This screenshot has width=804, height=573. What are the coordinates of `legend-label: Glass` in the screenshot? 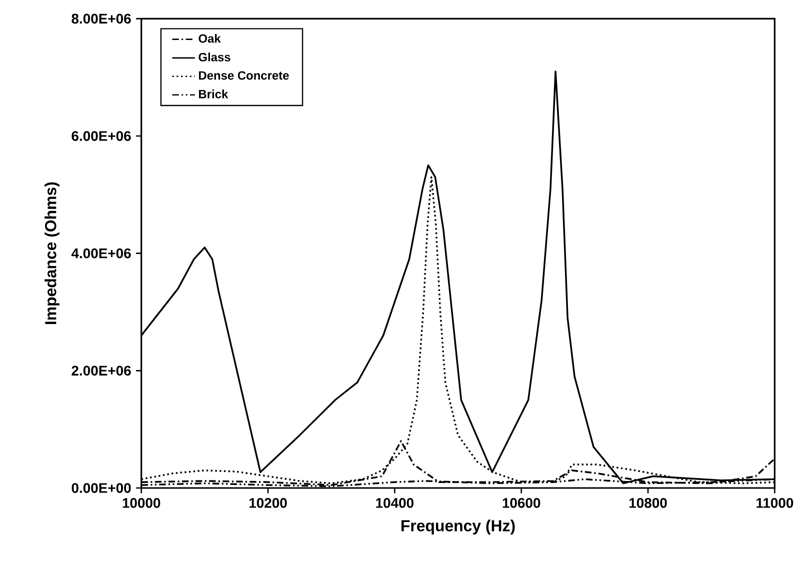 It's located at (214, 57).